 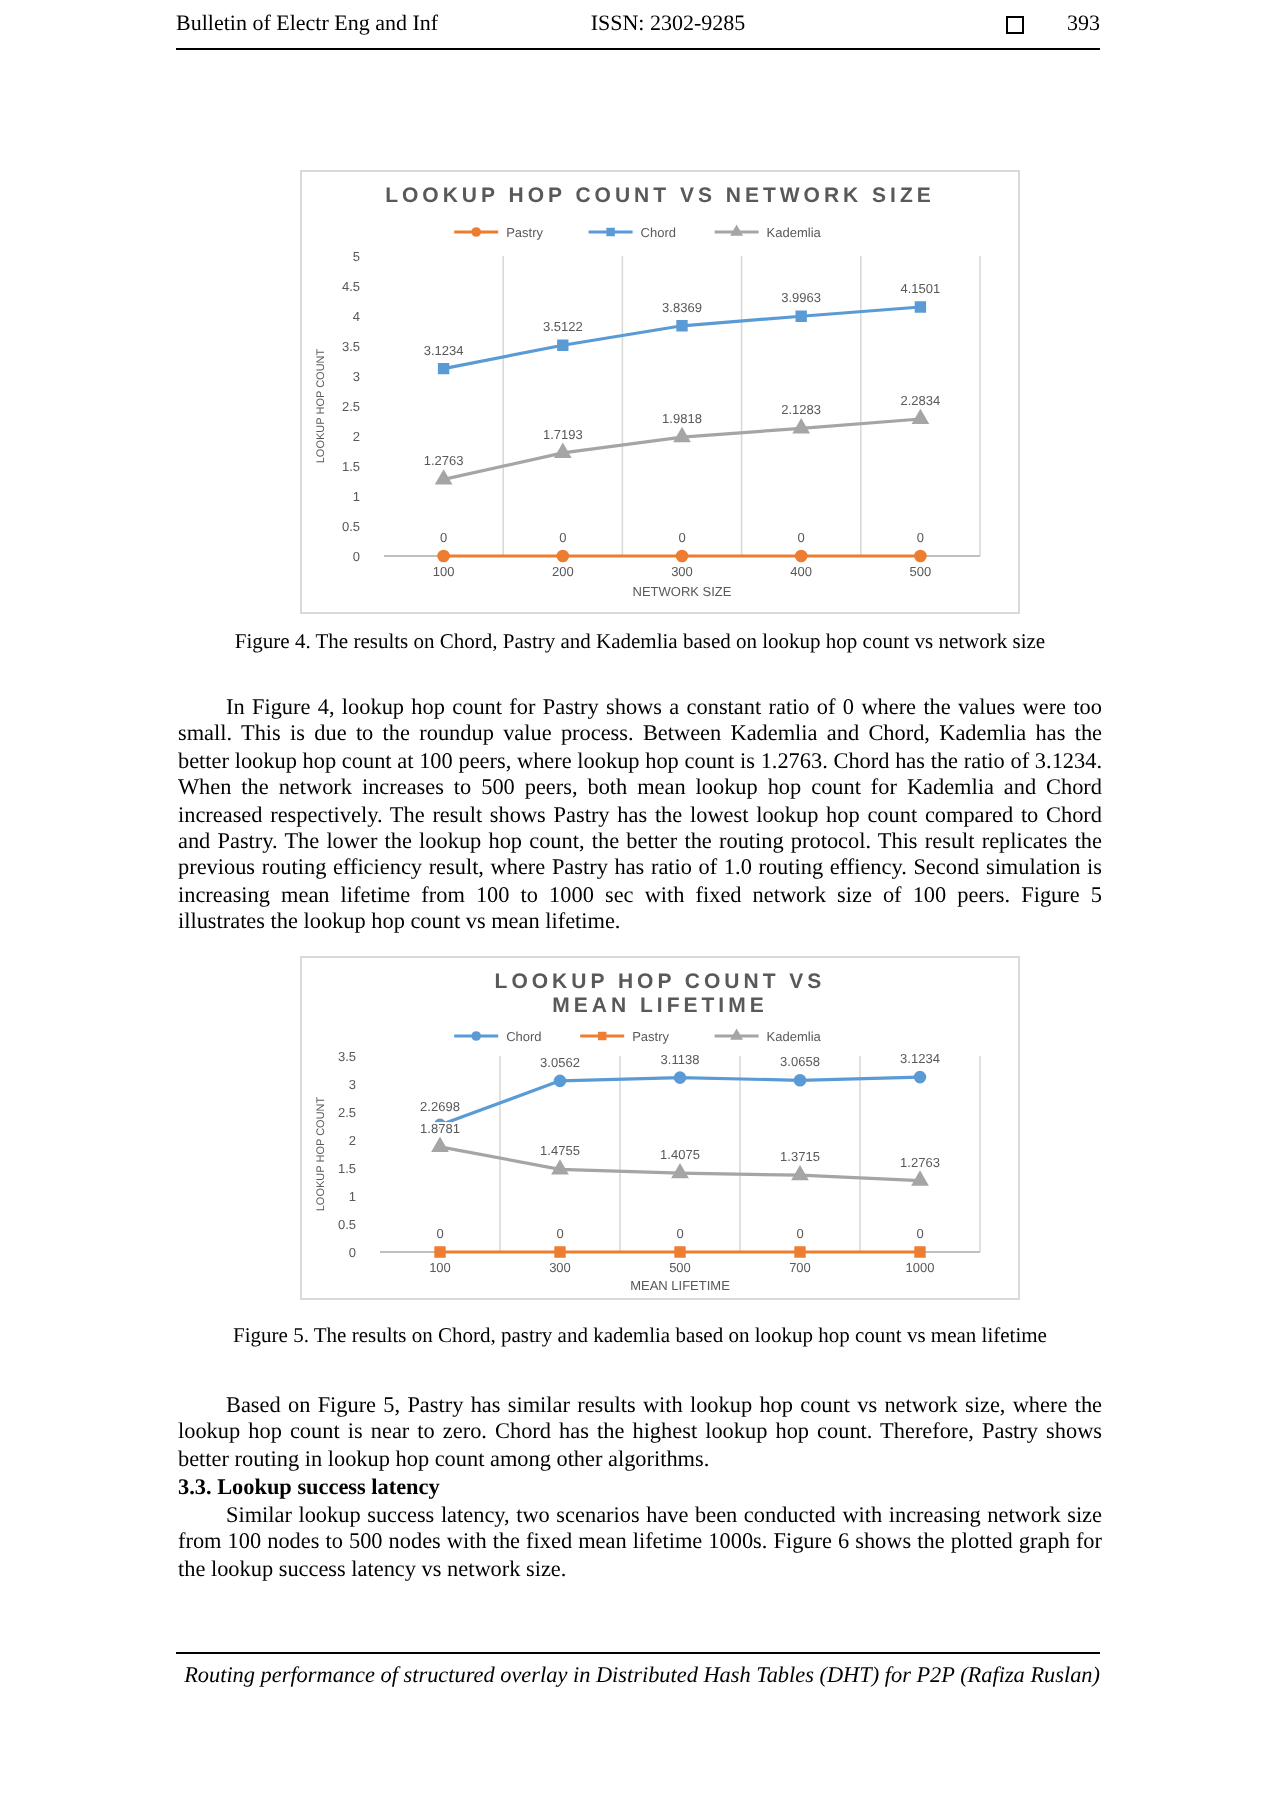 I want to click on text: 3.3. Lookup success latency, so click(x=309, y=1489).